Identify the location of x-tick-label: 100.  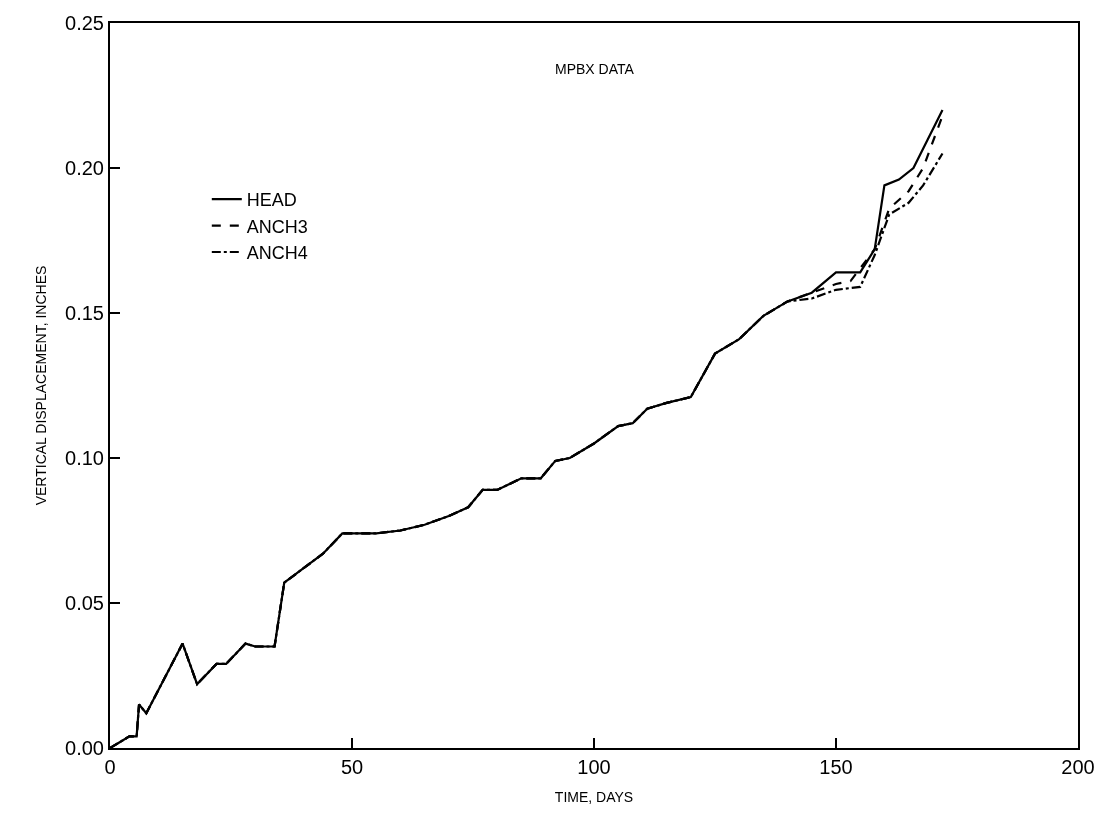
(594, 767).